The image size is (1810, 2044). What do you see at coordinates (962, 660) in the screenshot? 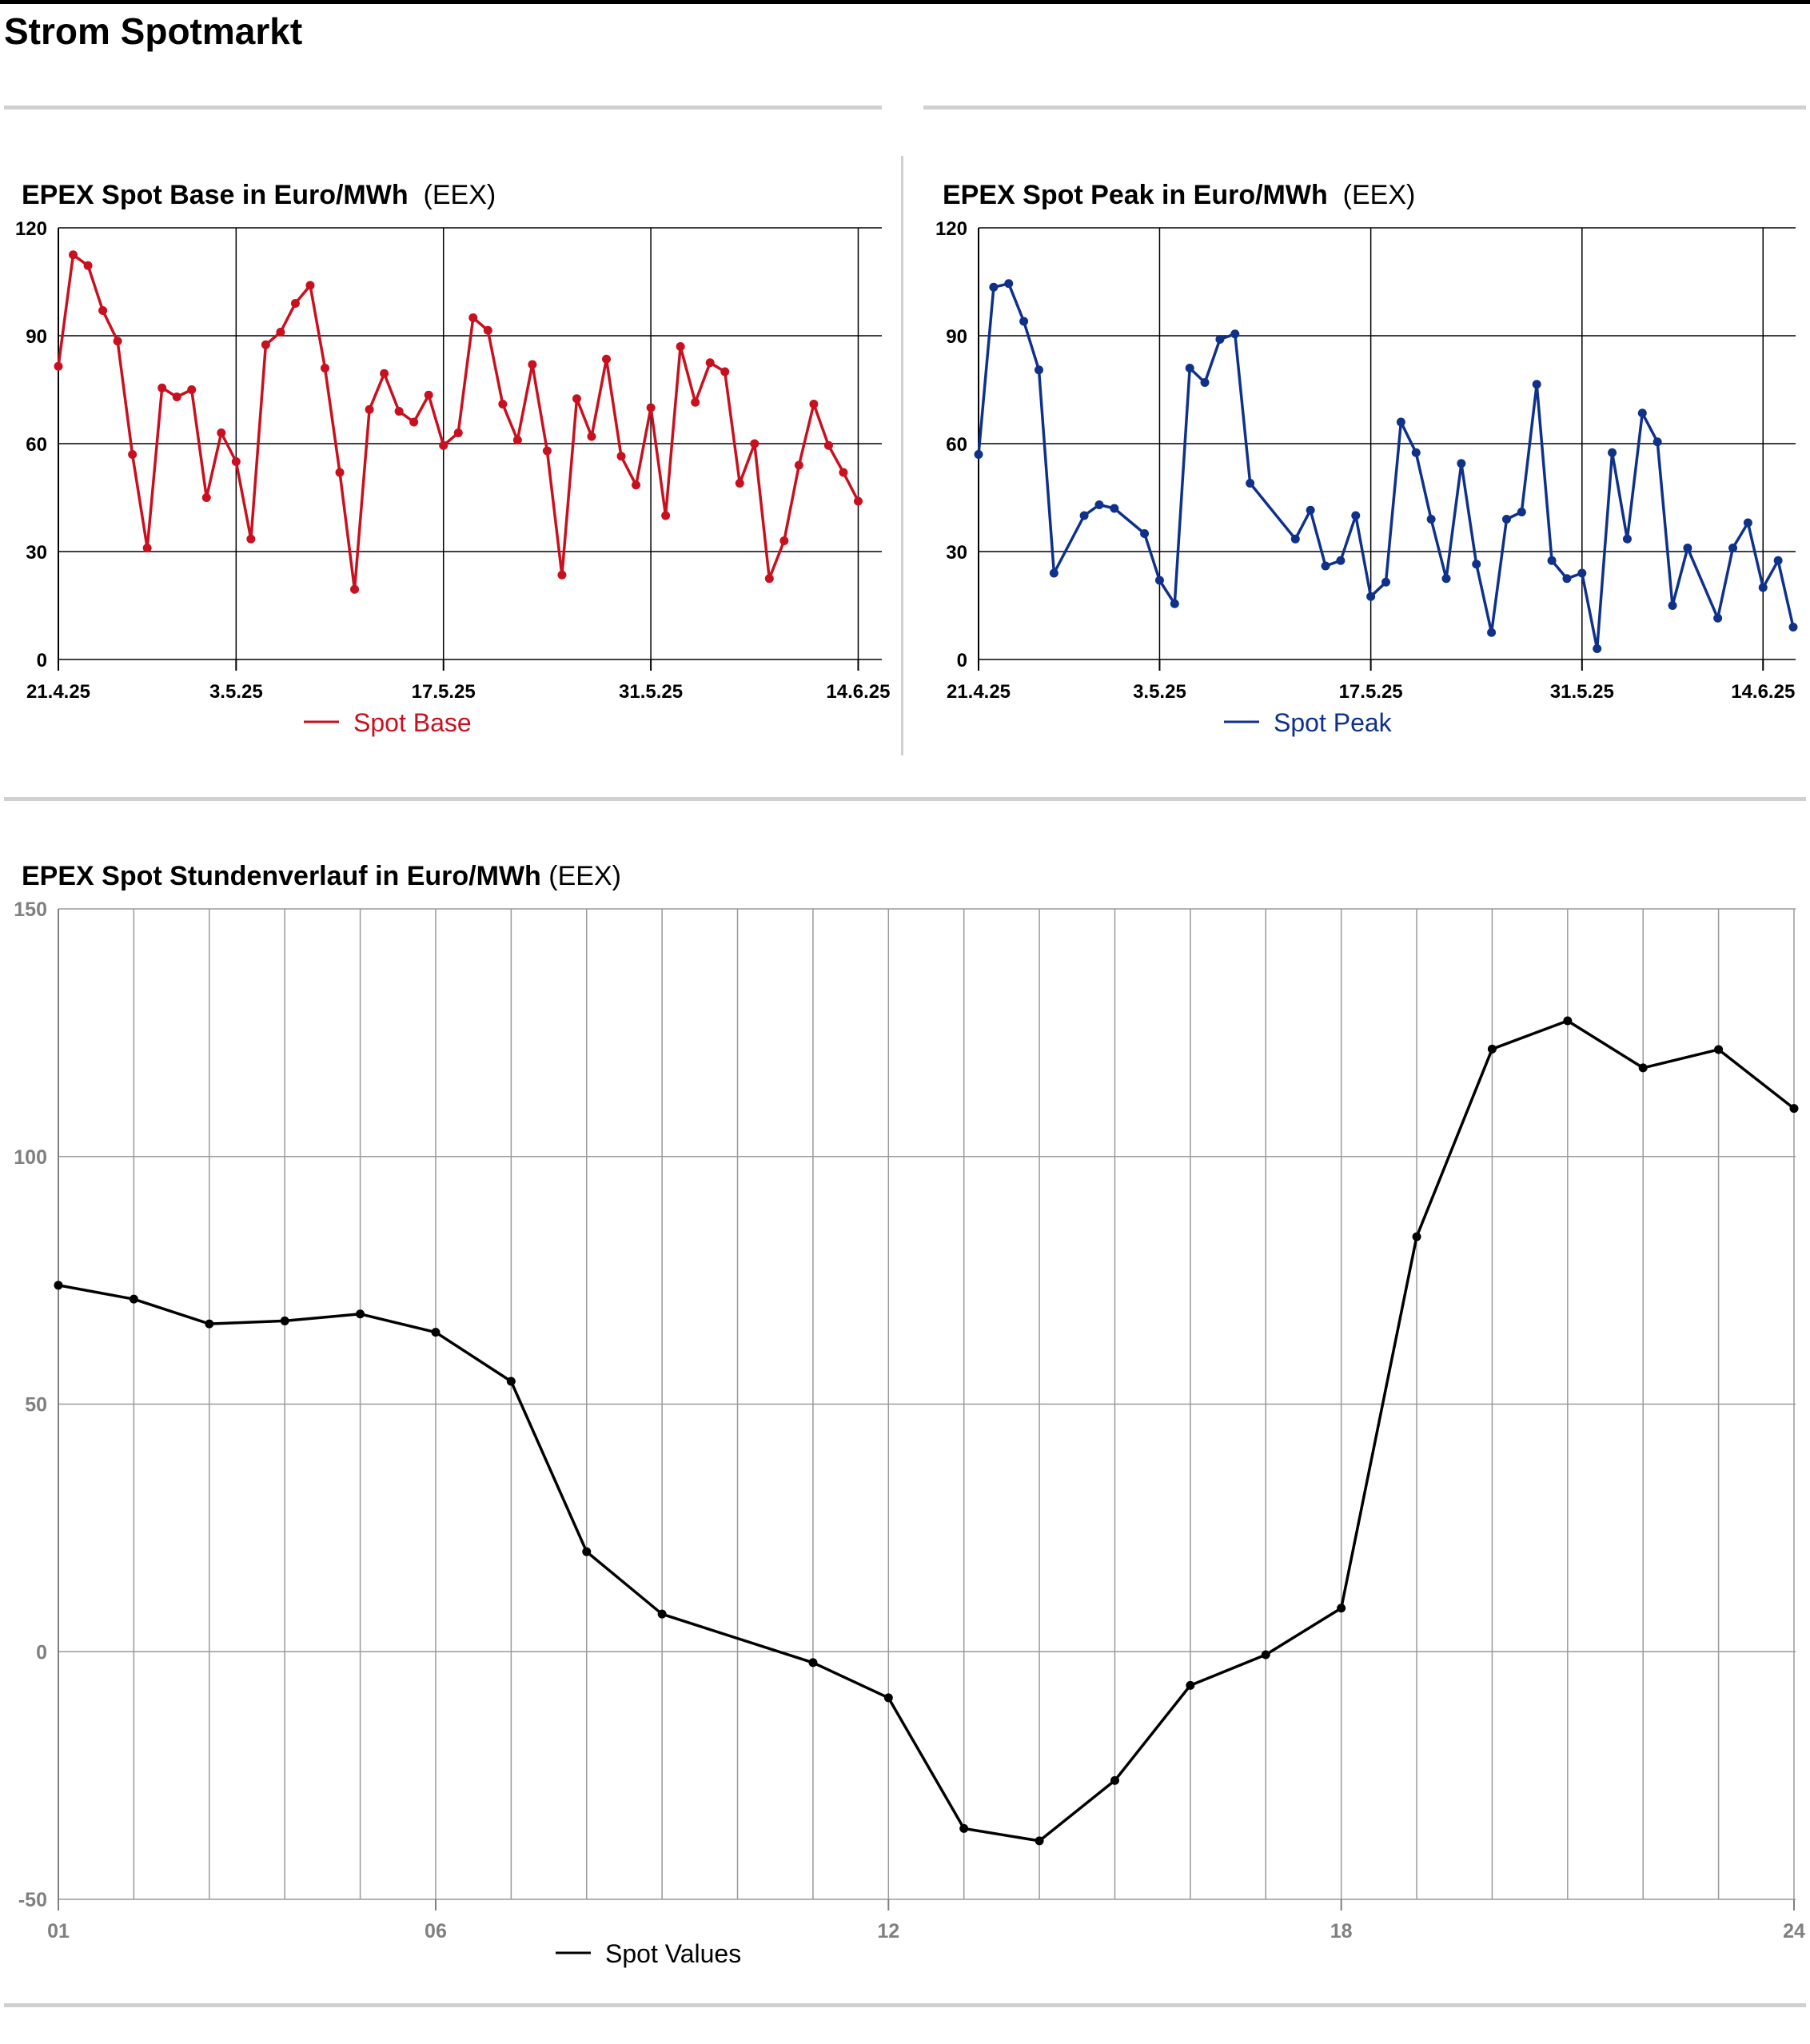
I see `peak-y-tick-label: 0` at bounding box center [962, 660].